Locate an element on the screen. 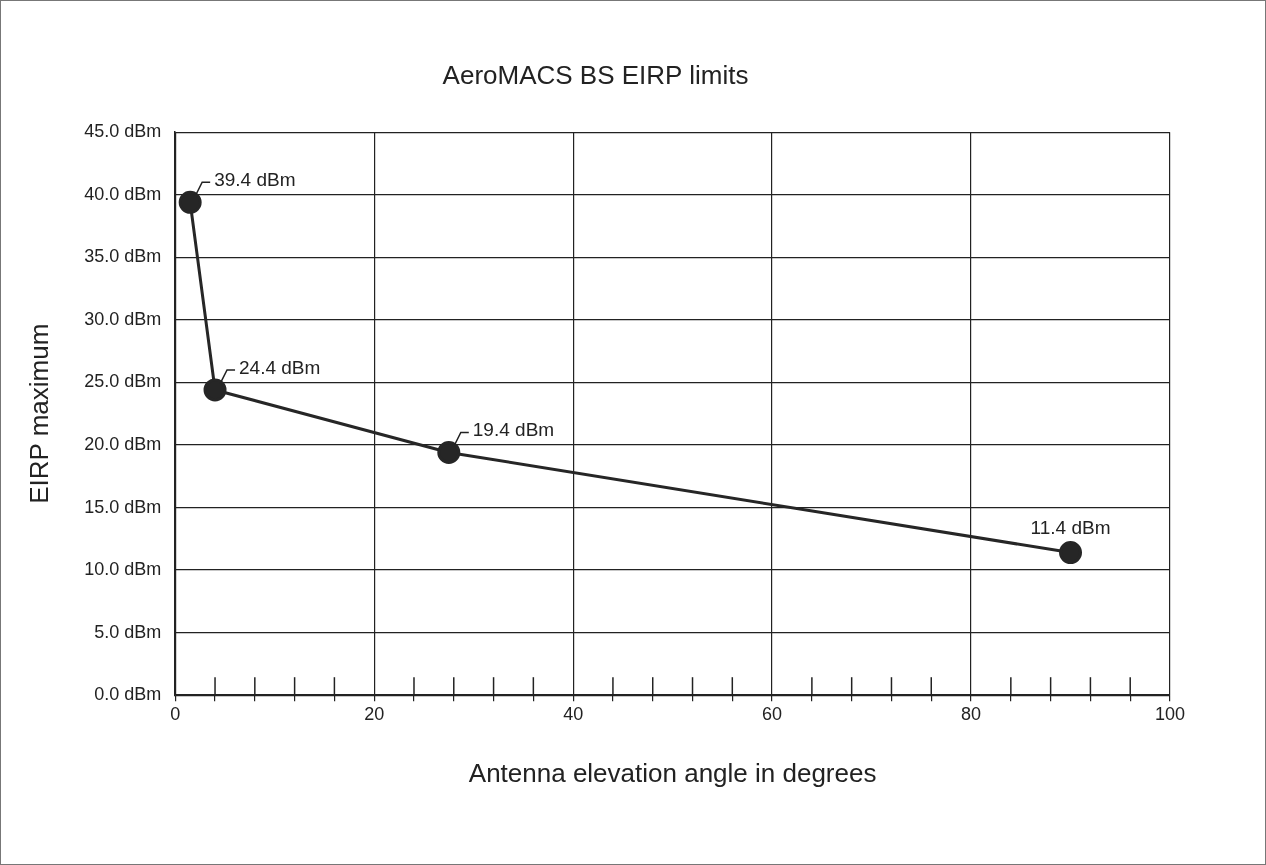 Image resolution: width=1266 pixels, height=865 pixels. y-tick-label: 35.0 dBm is located at coordinates (123, 256).